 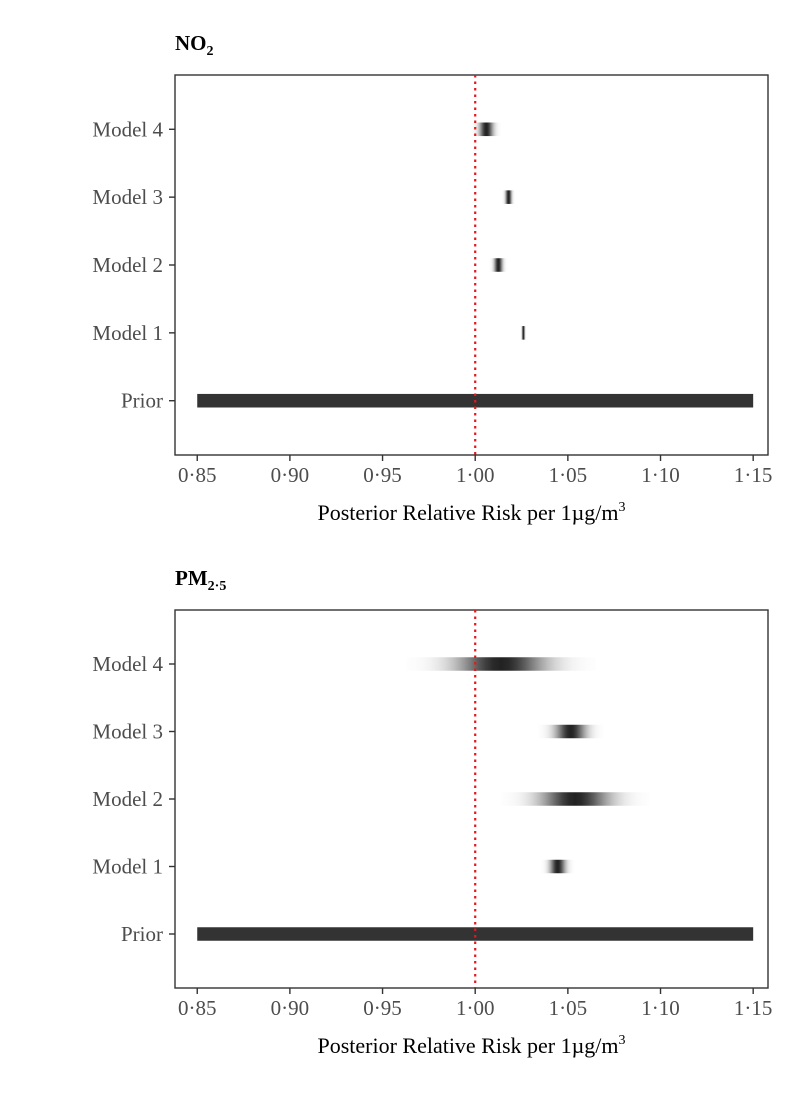 I want to click on chart-title: PM2·5, so click(x=200, y=580).